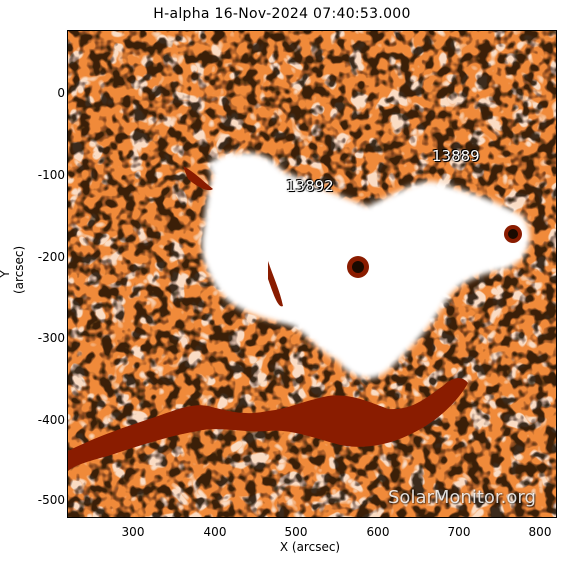 The width and height of the screenshot is (564, 564). Describe the element at coordinates (282, 14) in the screenshot. I see `image-title: H-alpha 16-Nov-2024 07:40:53.000` at that location.